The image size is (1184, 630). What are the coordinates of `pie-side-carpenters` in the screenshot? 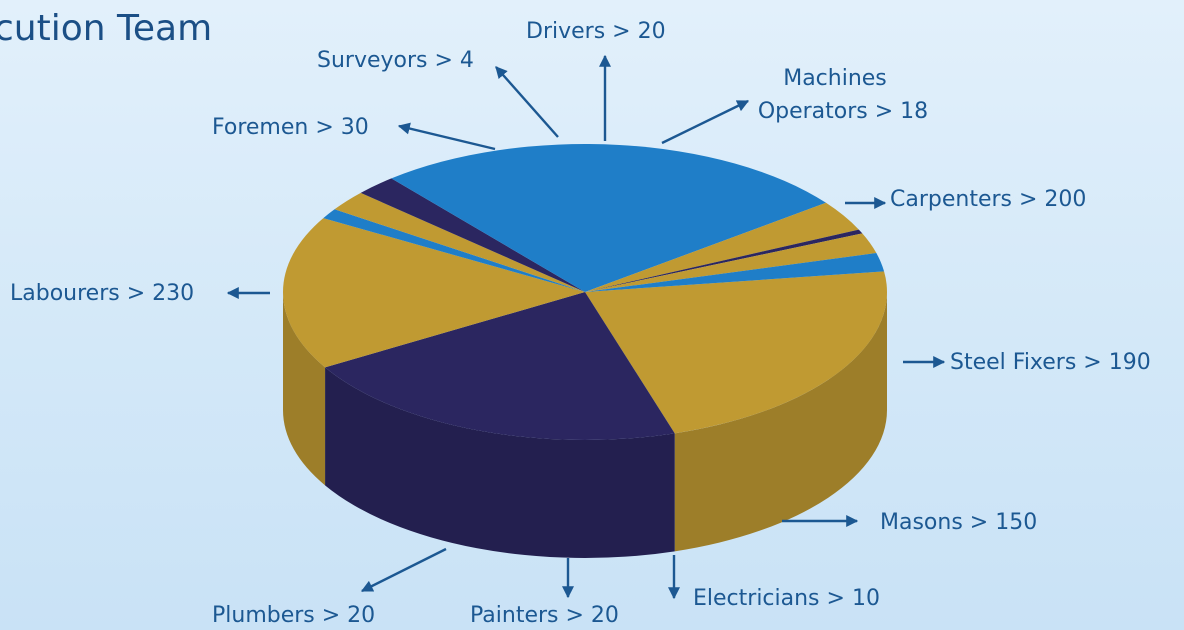 It's located at (780, 422).